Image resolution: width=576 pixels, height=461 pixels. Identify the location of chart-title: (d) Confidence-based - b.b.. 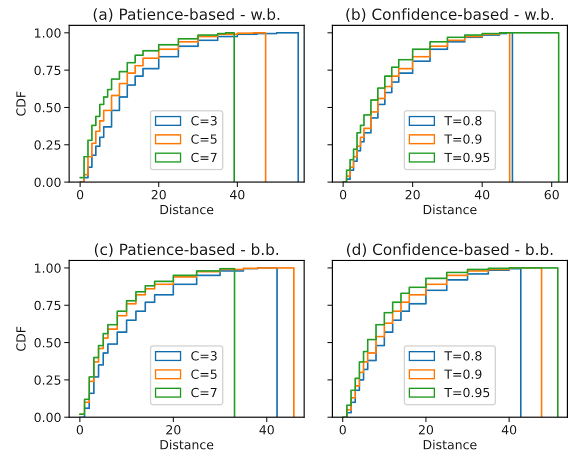
(449, 250).